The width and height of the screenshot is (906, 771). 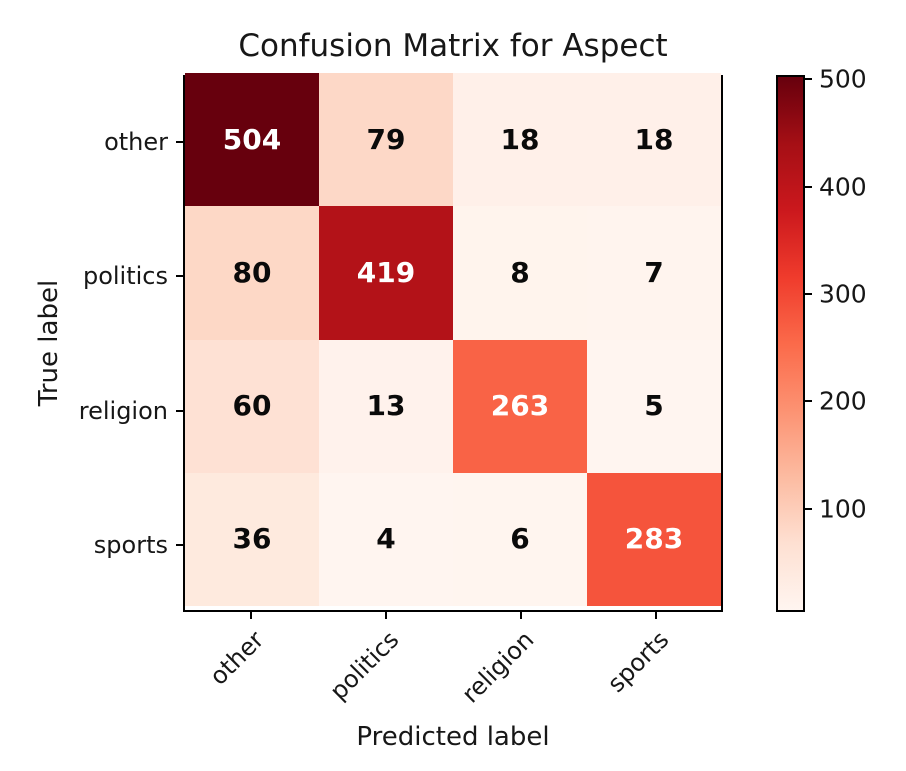 I want to click on cell-religion-other: 60, so click(x=252, y=406).